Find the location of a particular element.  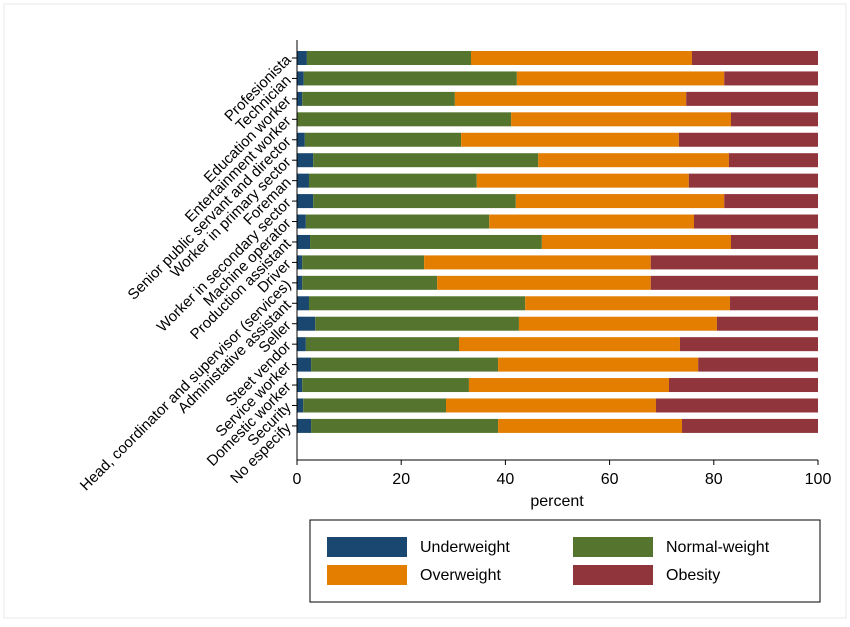

legend-label: Obesity is located at coordinates (693, 575).